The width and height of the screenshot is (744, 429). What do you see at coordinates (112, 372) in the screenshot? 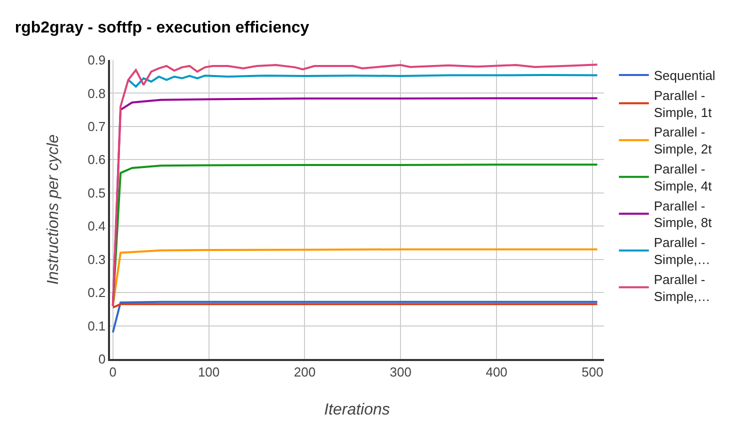
I see `x-tick-label: 0` at bounding box center [112, 372].